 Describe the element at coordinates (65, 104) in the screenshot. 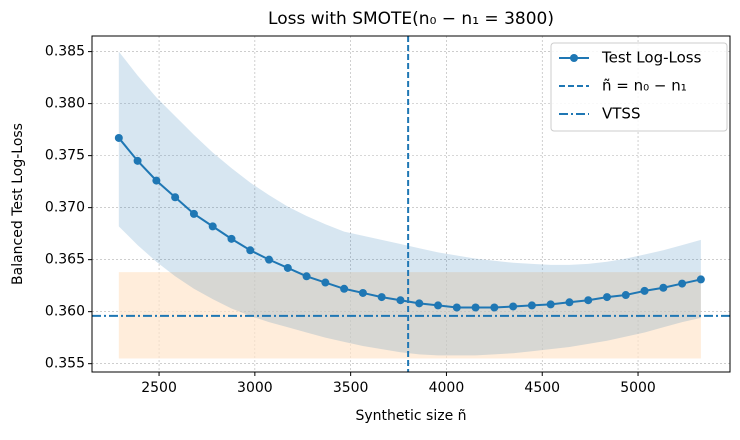

I see `y-tick-label: 0.380` at that location.